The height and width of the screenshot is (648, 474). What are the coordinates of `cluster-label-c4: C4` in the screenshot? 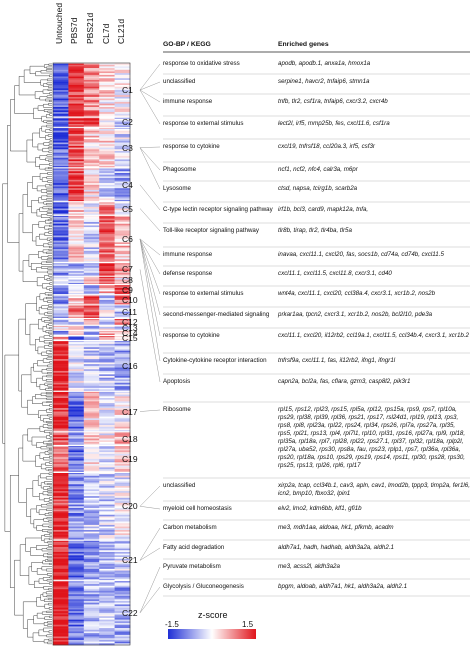 It's located at (127, 184).